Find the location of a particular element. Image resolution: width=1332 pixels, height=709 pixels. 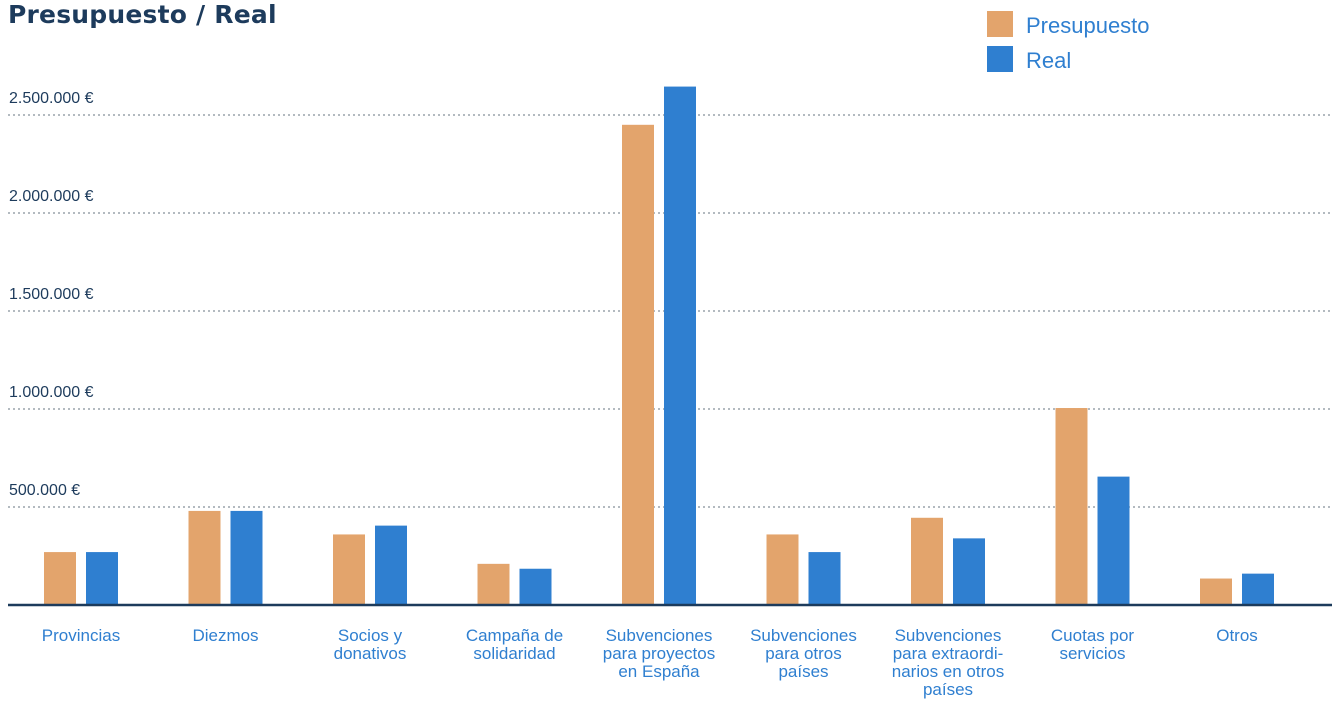

category-label: Diezmos is located at coordinates (225, 635).